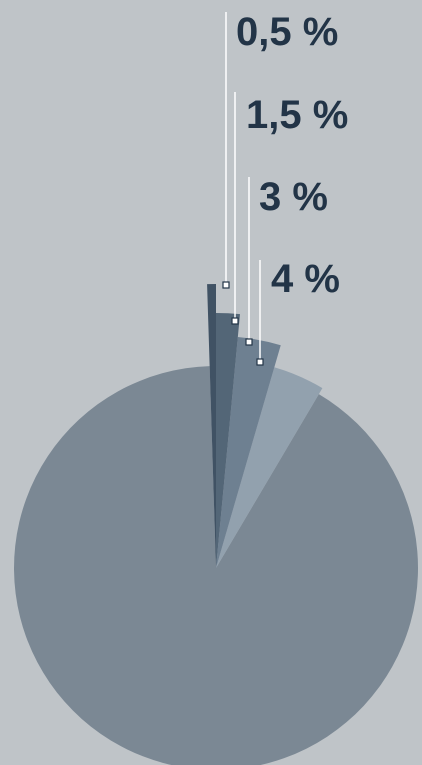  Describe the element at coordinates (287, 32) in the screenshot. I see `label-0-5-percent: 0,5 %` at that location.